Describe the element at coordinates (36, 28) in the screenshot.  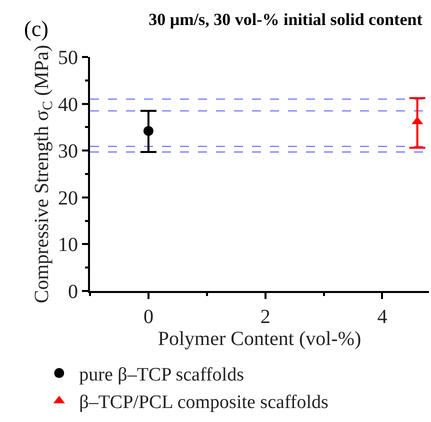
I see `text: (c)` at that location.